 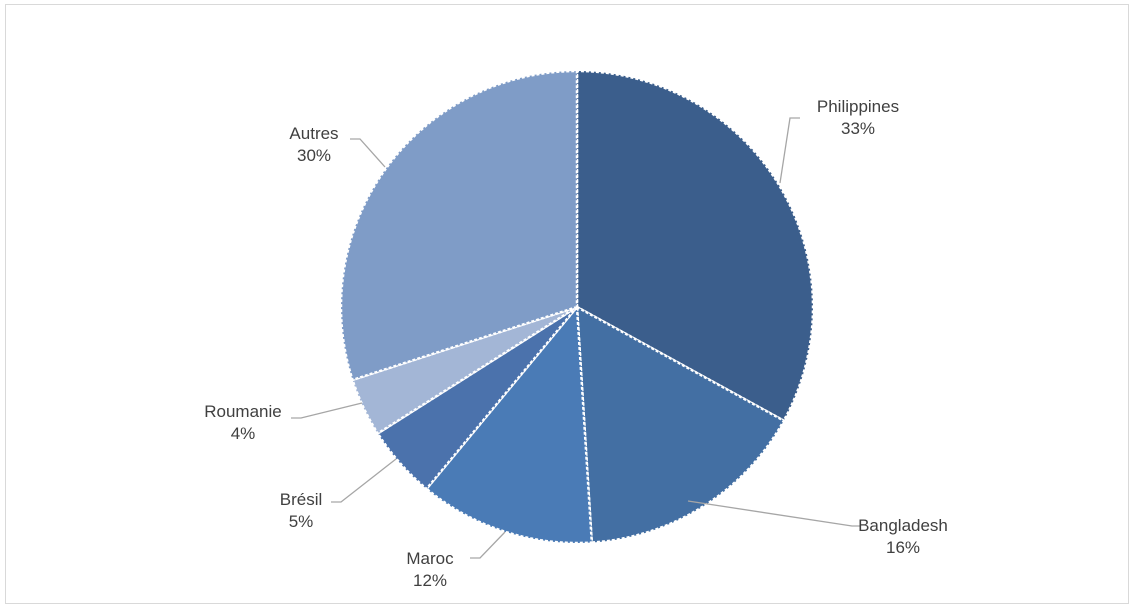 I want to click on slice-label-roumanie: Roumanie, so click(x=243, y=411).